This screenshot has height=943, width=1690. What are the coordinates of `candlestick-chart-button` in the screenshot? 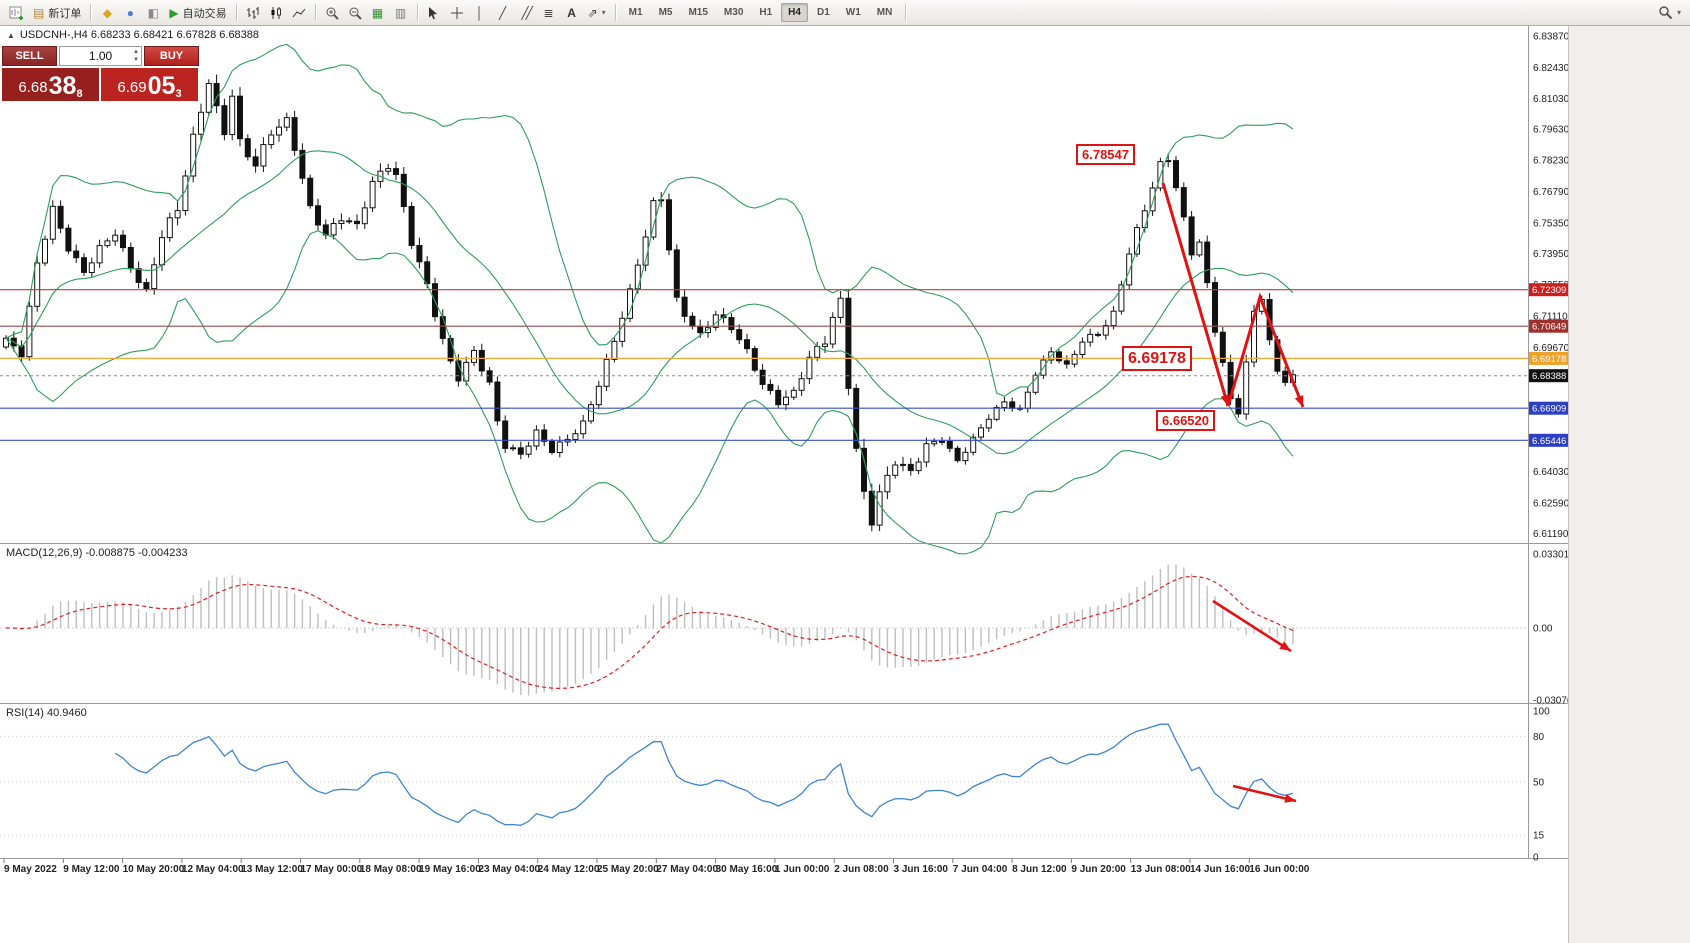 It's located at (276, 12).